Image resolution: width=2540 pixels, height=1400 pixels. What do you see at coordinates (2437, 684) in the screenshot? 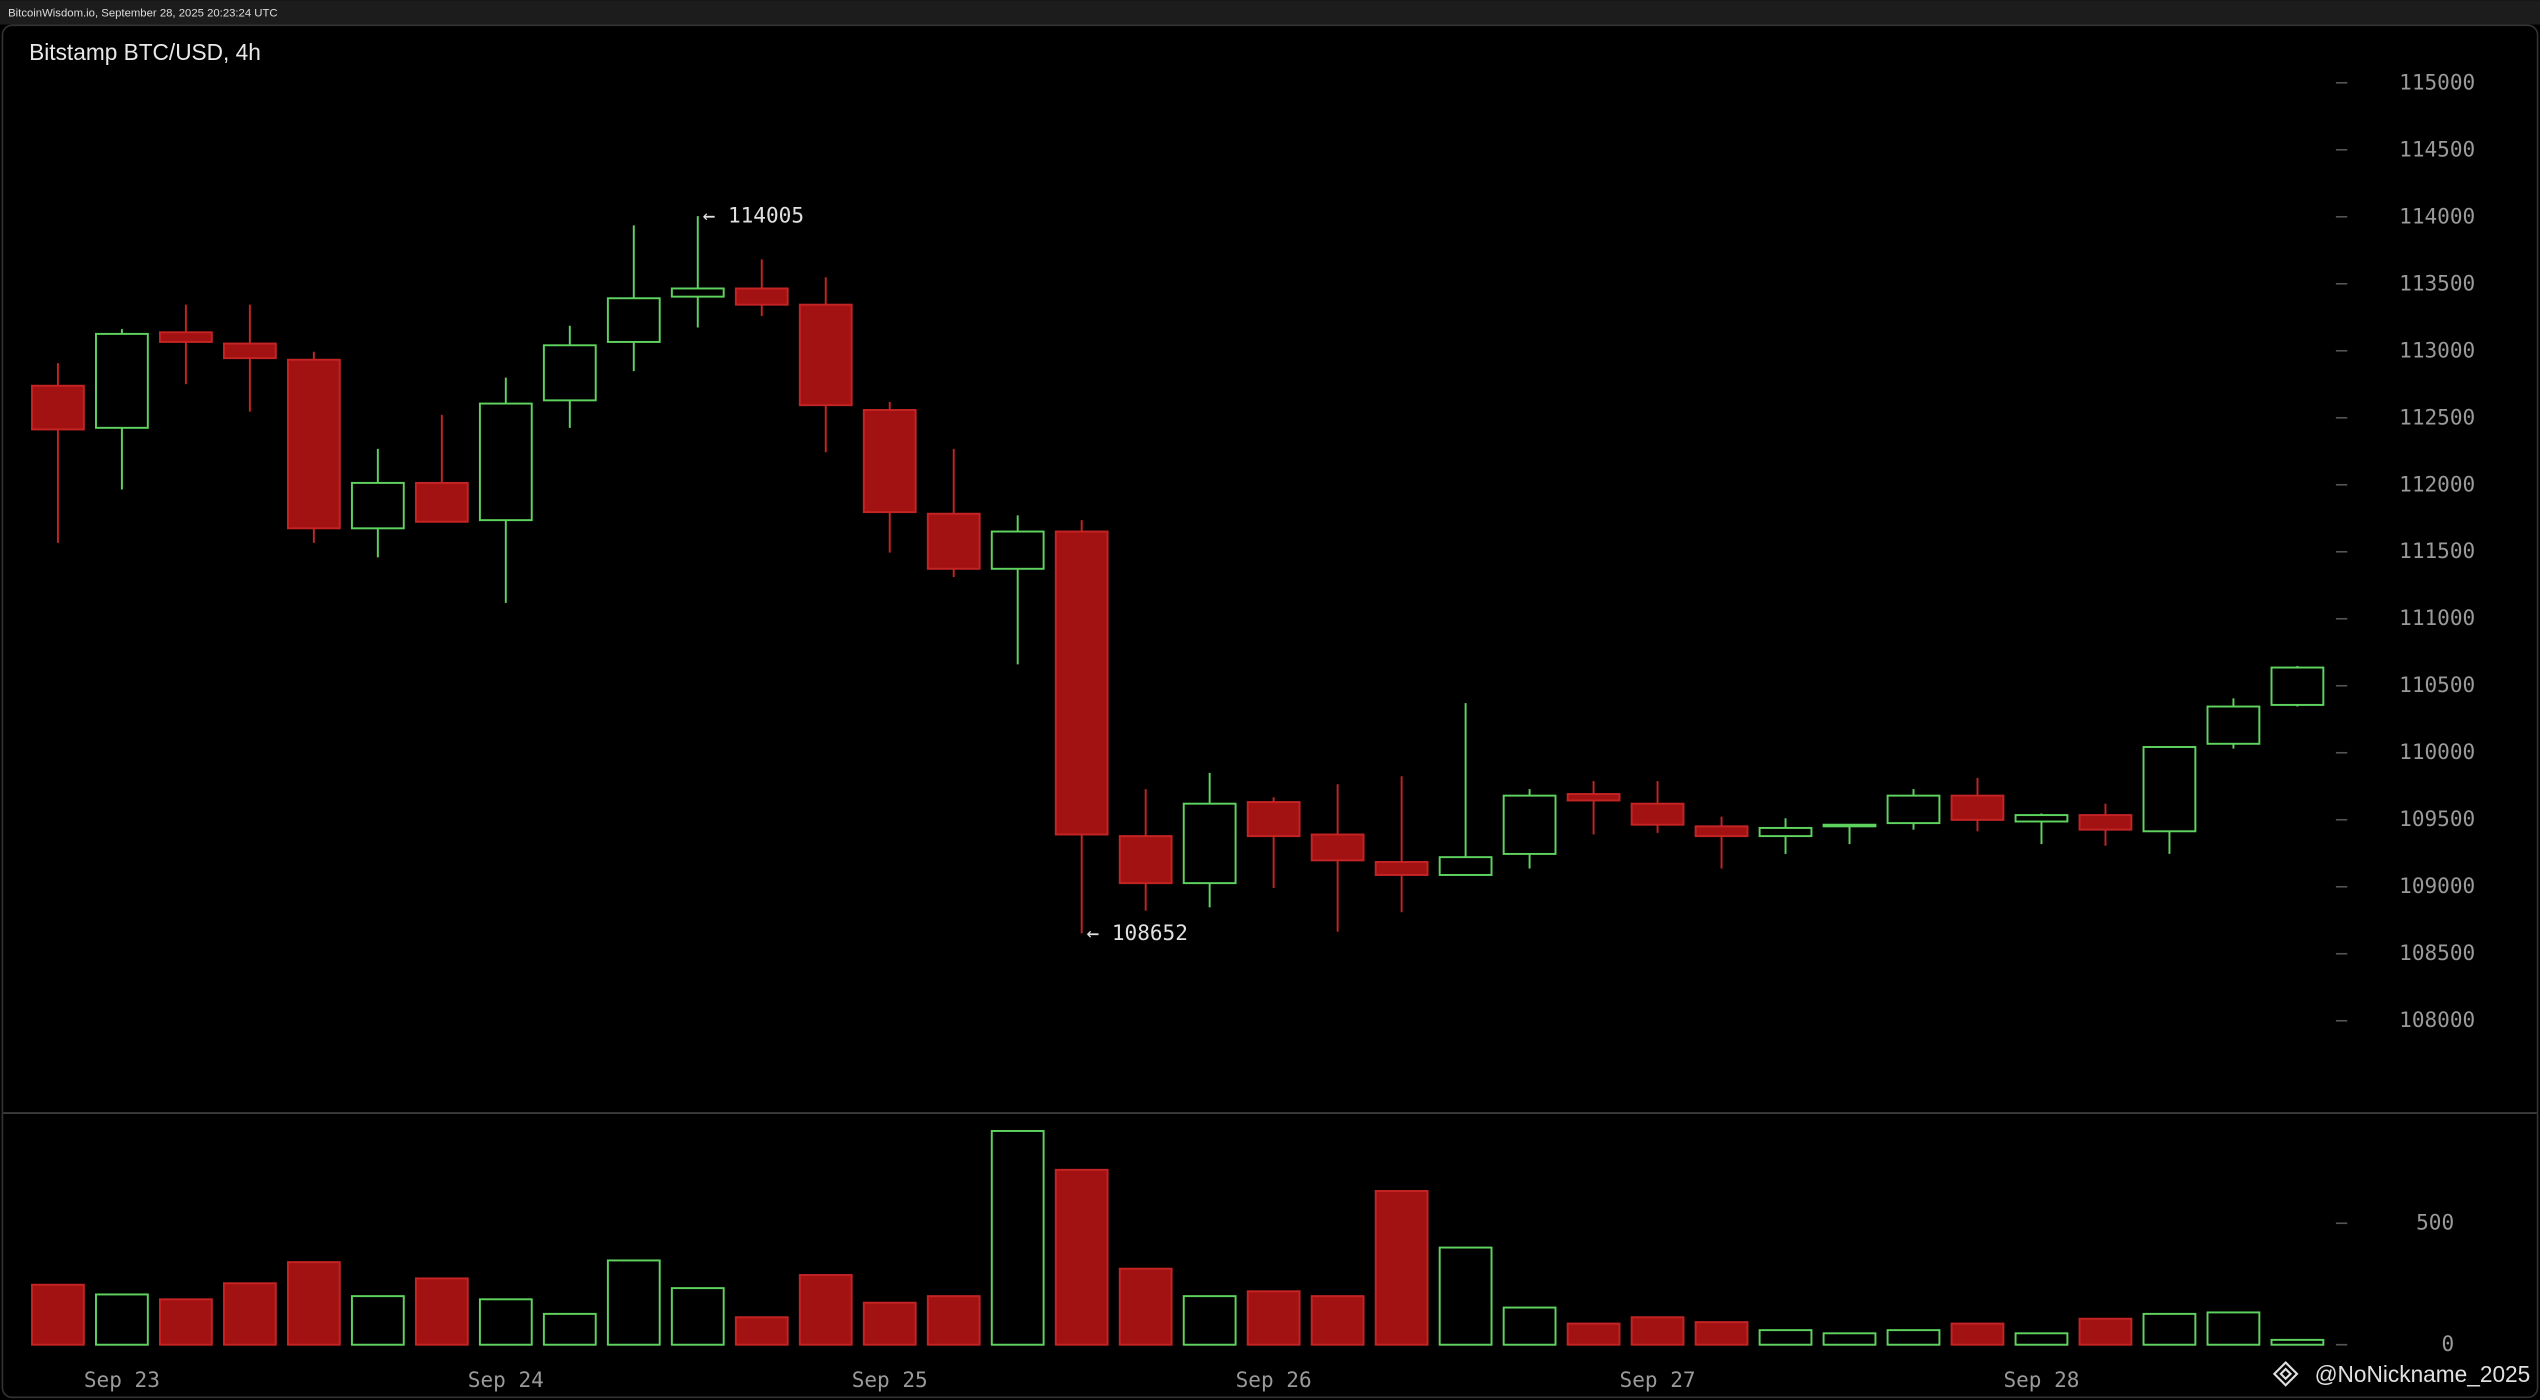
I see `y-tick-label: 110500` at bounding box center [2437, 684].